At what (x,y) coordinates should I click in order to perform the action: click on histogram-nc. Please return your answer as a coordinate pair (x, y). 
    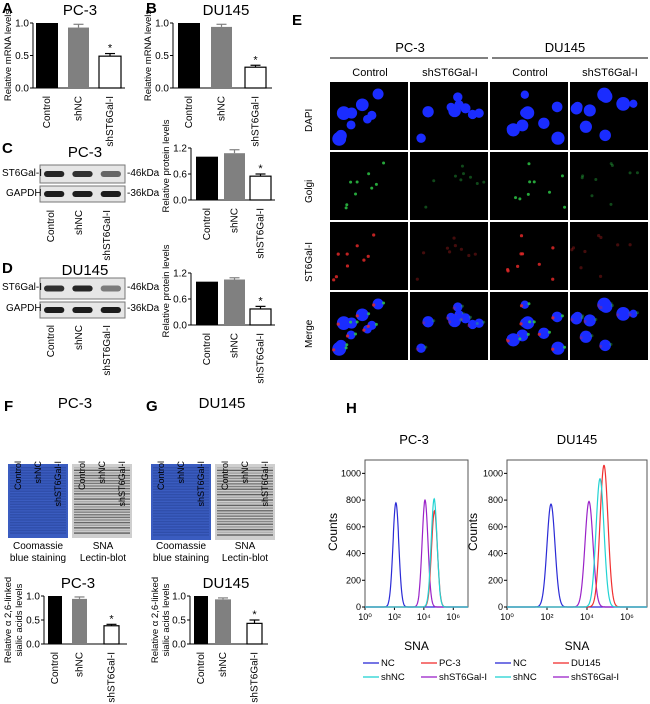
    Looking at the image, I should click on (577, 555).